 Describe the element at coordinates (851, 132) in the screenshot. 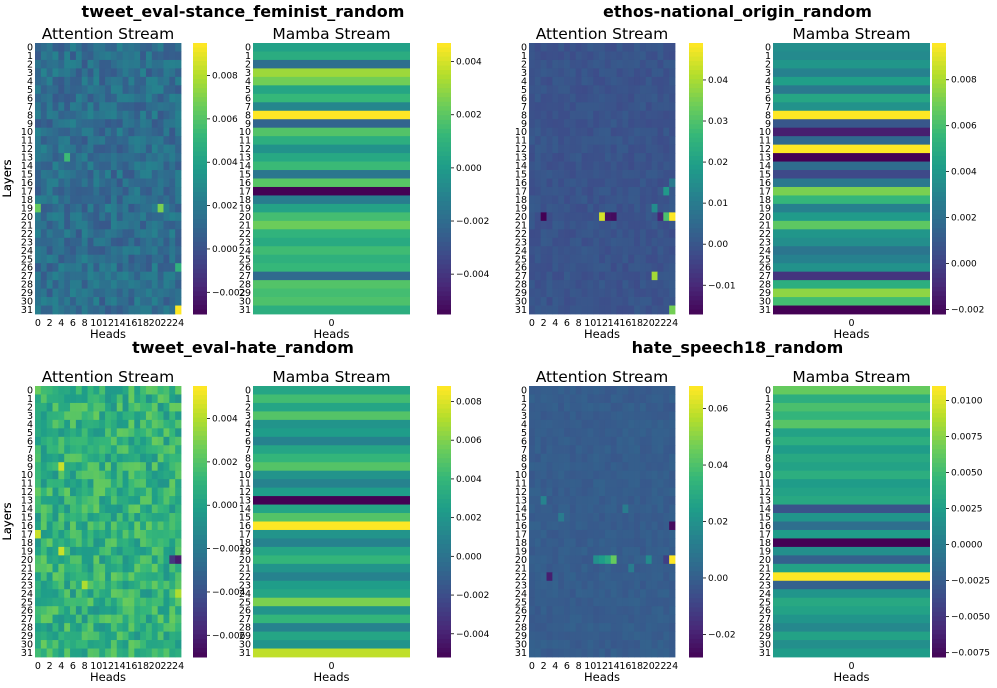

I see `panel-2-mamba-band` at that location.